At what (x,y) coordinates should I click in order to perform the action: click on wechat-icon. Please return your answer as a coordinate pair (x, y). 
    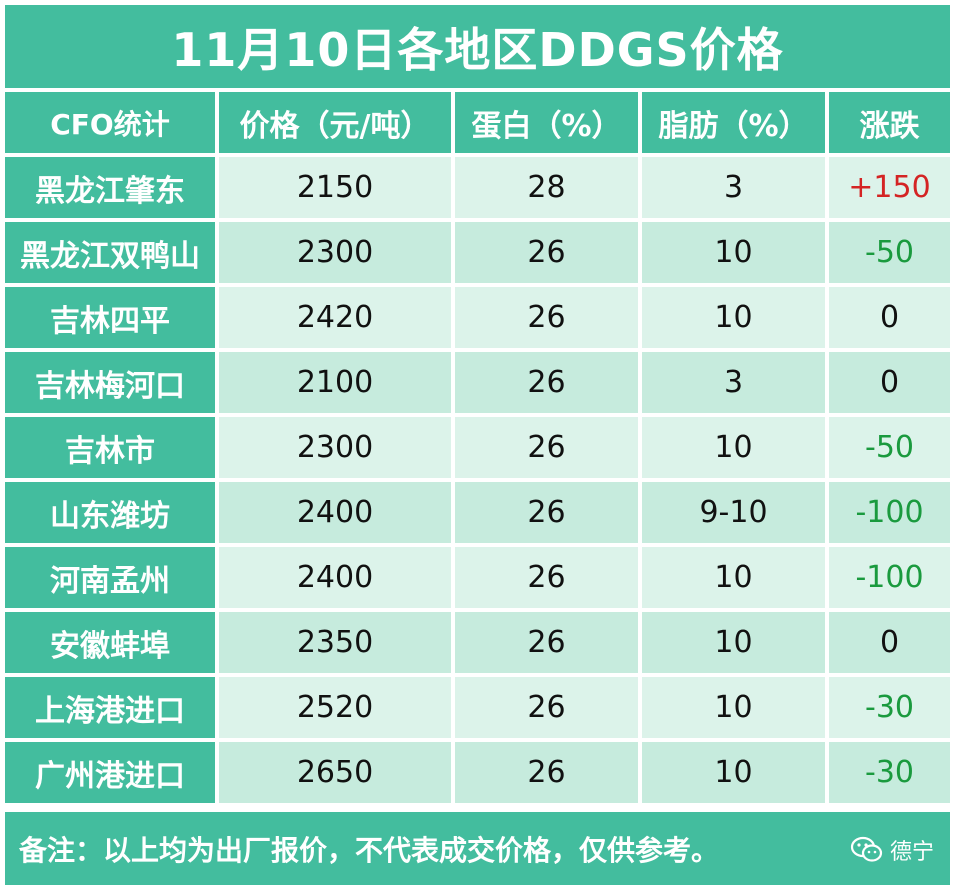
    Looking at the image, I should click on (866, 849).